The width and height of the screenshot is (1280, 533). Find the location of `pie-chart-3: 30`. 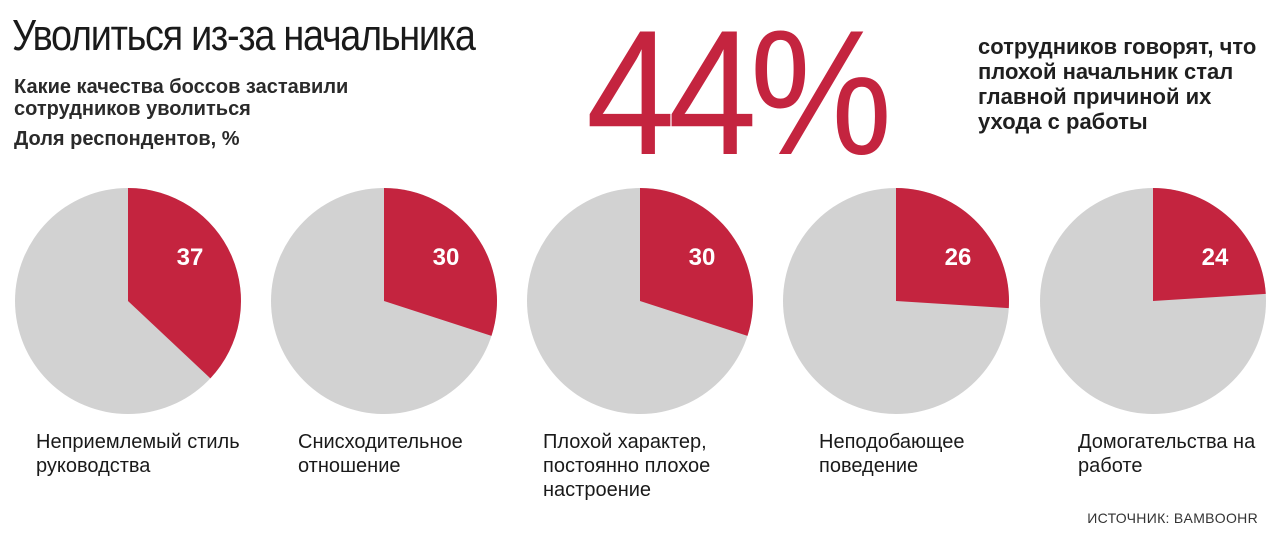

pie-chart-3: 30 is located at coordinates (640, 301).